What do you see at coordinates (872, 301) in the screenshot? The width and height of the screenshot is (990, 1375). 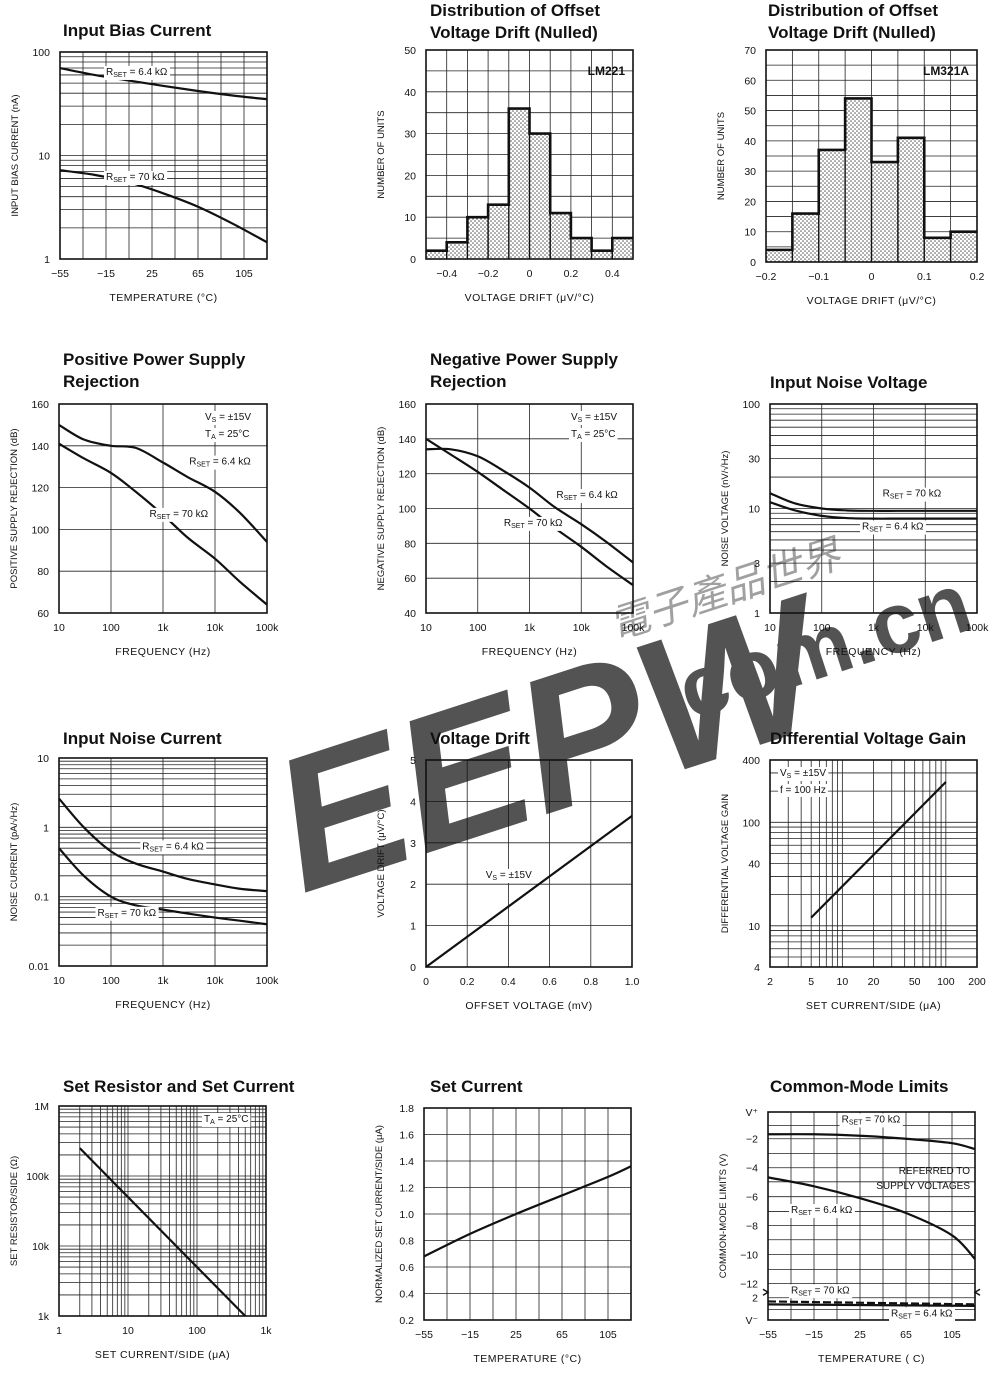 I see `x-axis-label: VOLTAGE DRIFT (μV/°C)` at bounding box center [872, 301].